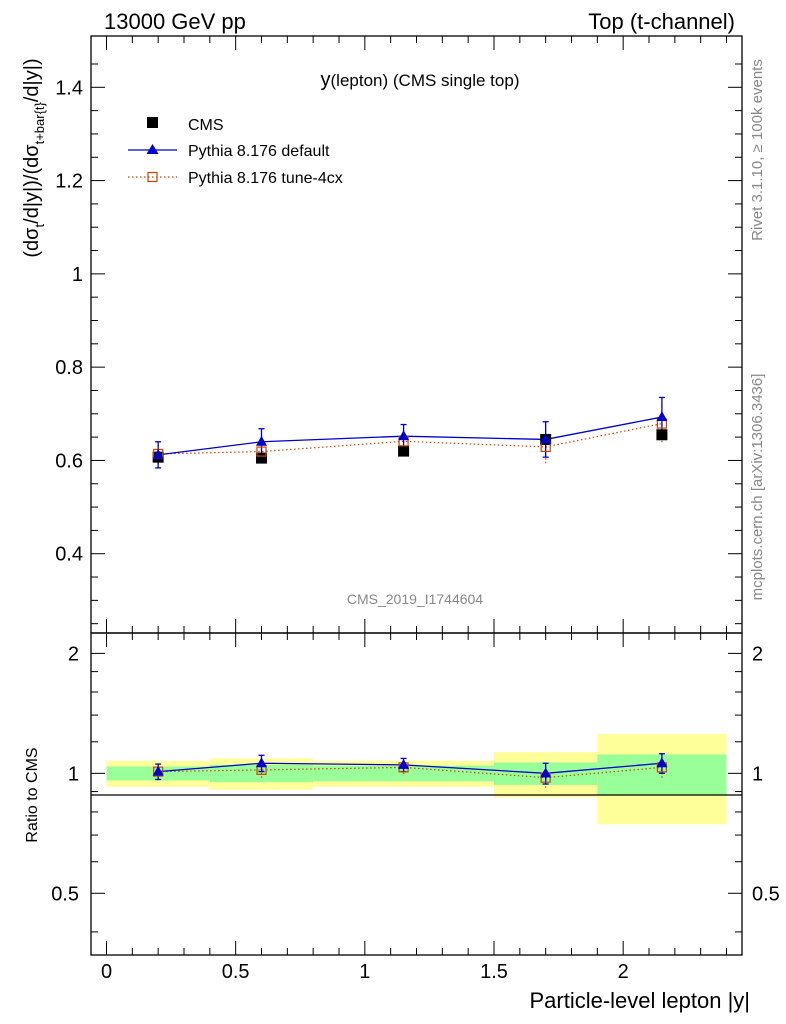 The image size is (786, 1024). I want to click on main-ytick-label: 0.8, so click(69, 368).